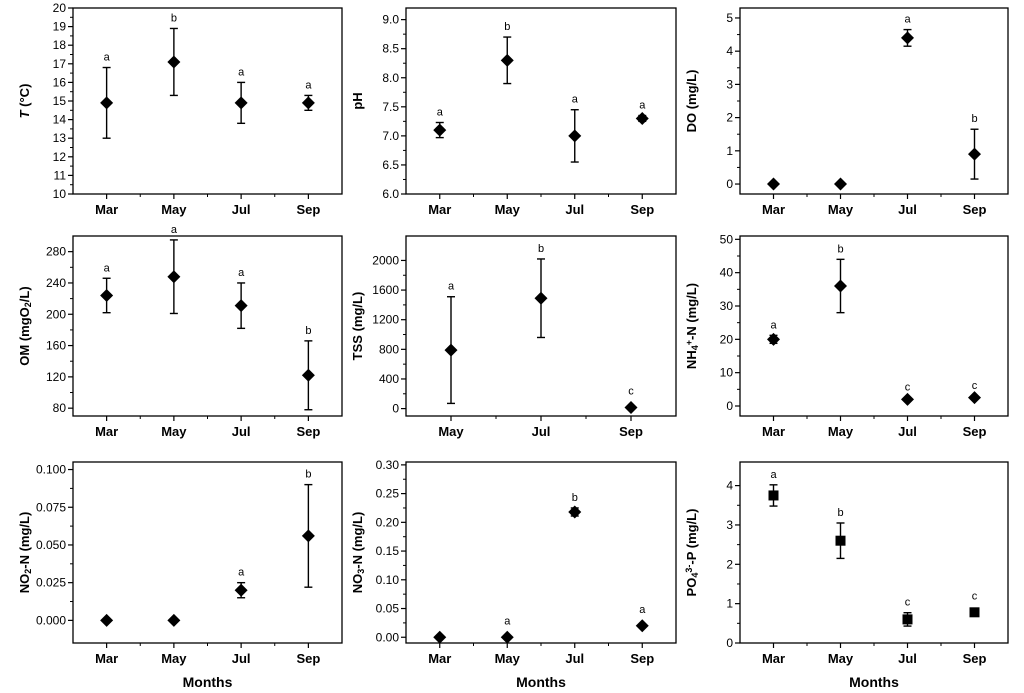 This screenshot has width=1024, height=693. Describe the element at coordinates (729, 604) in the screenshot. I see `y-tick-label: 1` at that location.